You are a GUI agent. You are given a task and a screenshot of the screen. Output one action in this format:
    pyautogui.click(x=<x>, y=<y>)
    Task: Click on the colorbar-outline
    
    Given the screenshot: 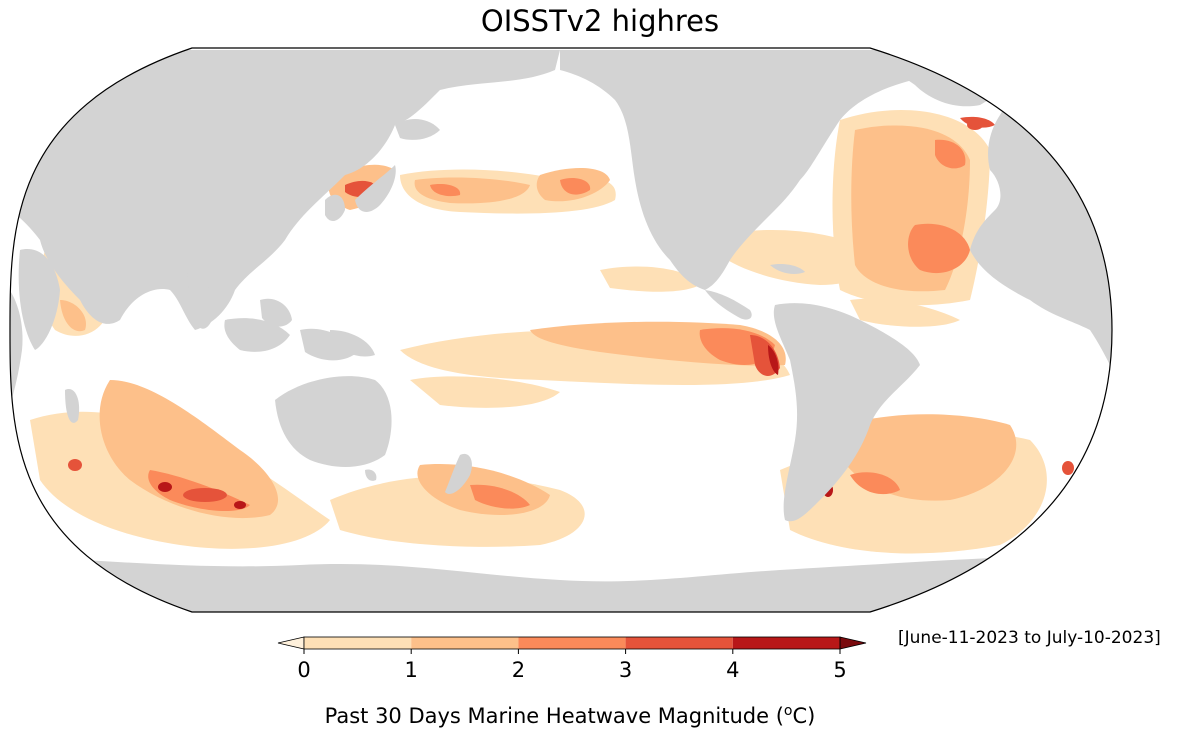 What is the action you would take?
    pyautogui.click(x=572, y=643)
    